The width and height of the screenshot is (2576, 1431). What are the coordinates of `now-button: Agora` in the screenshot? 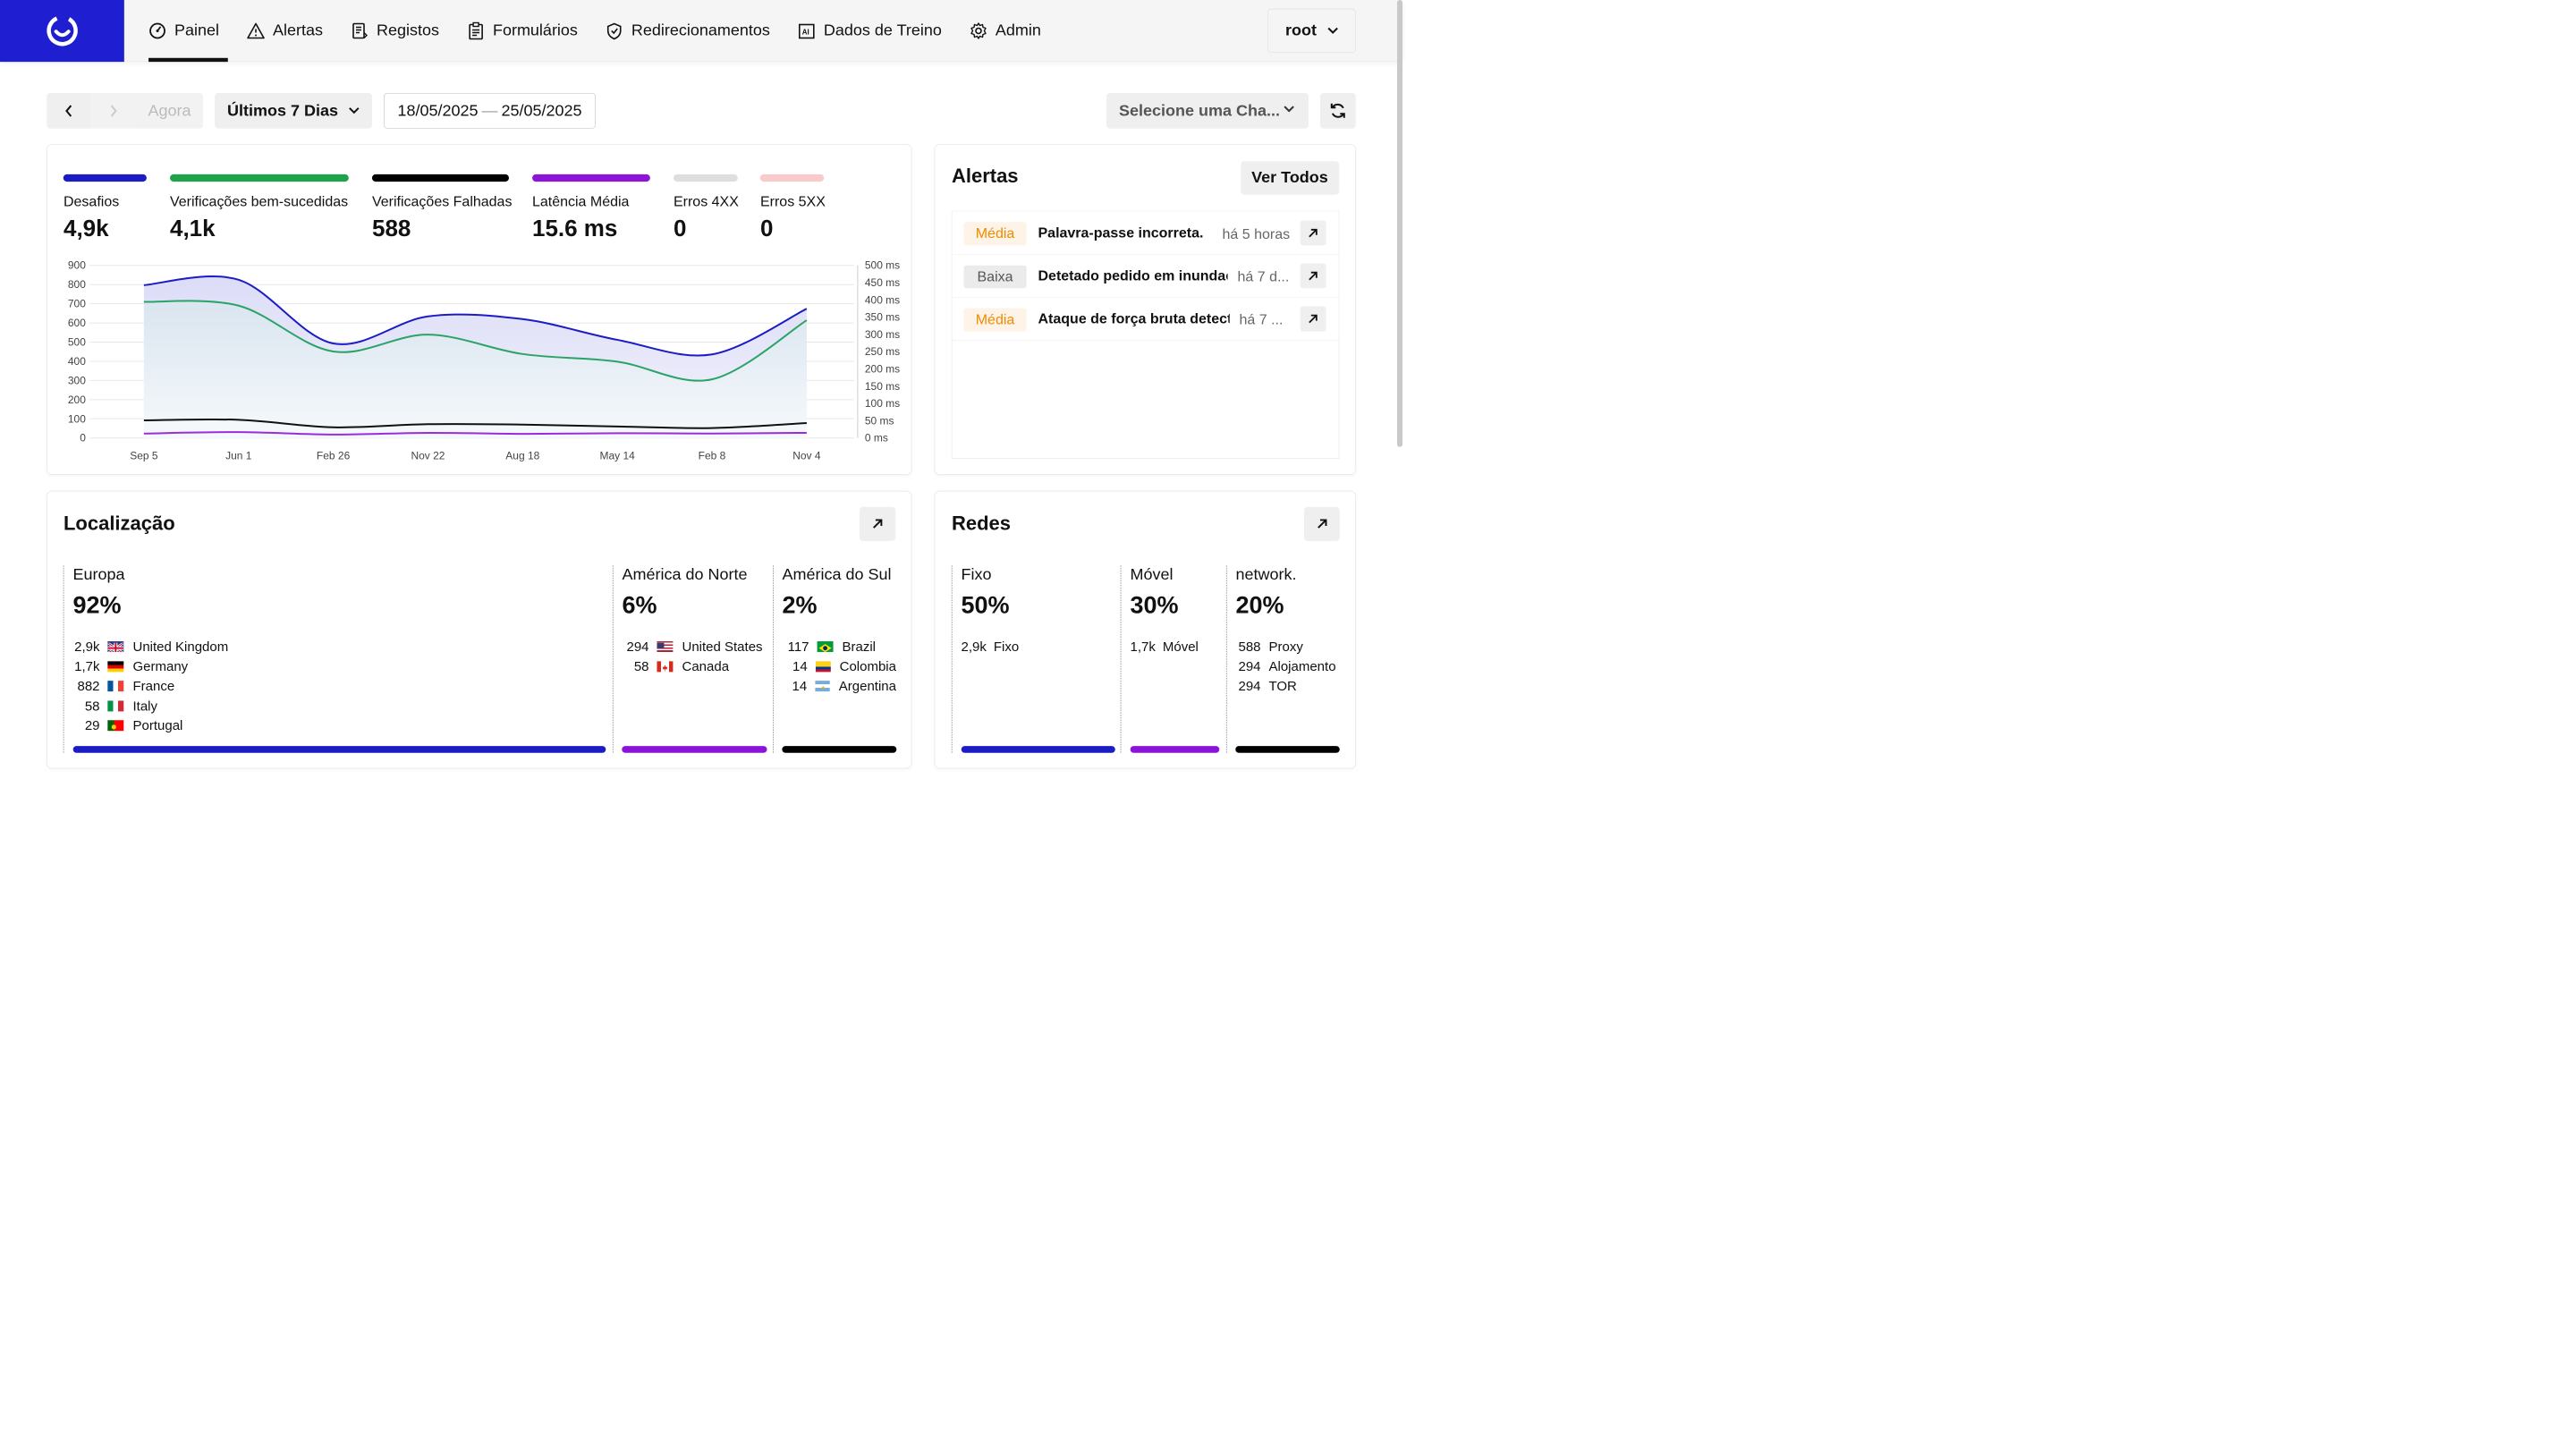 It's located at (169, 111).